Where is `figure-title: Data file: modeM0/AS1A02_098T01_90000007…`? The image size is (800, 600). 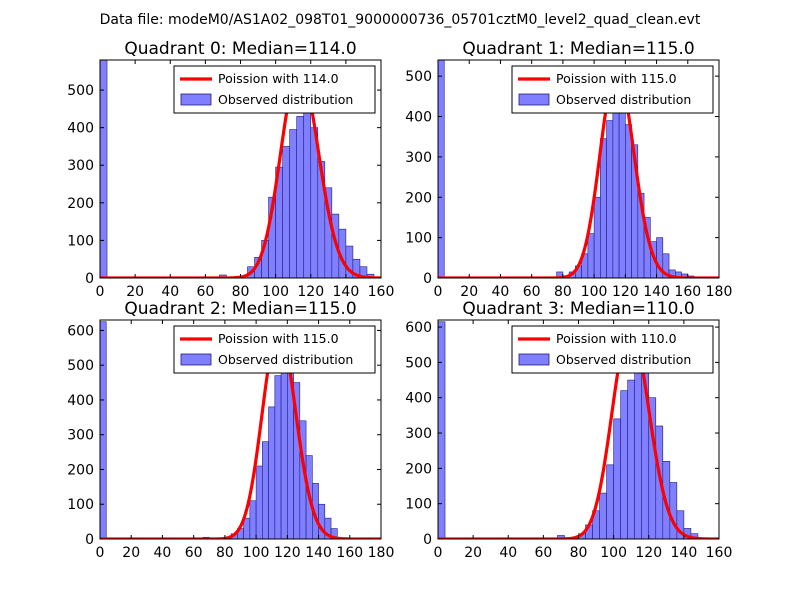
figure-title: Data file: modeM0/AS1A02_098T01_90000007… is located at coordinates (400, 20).